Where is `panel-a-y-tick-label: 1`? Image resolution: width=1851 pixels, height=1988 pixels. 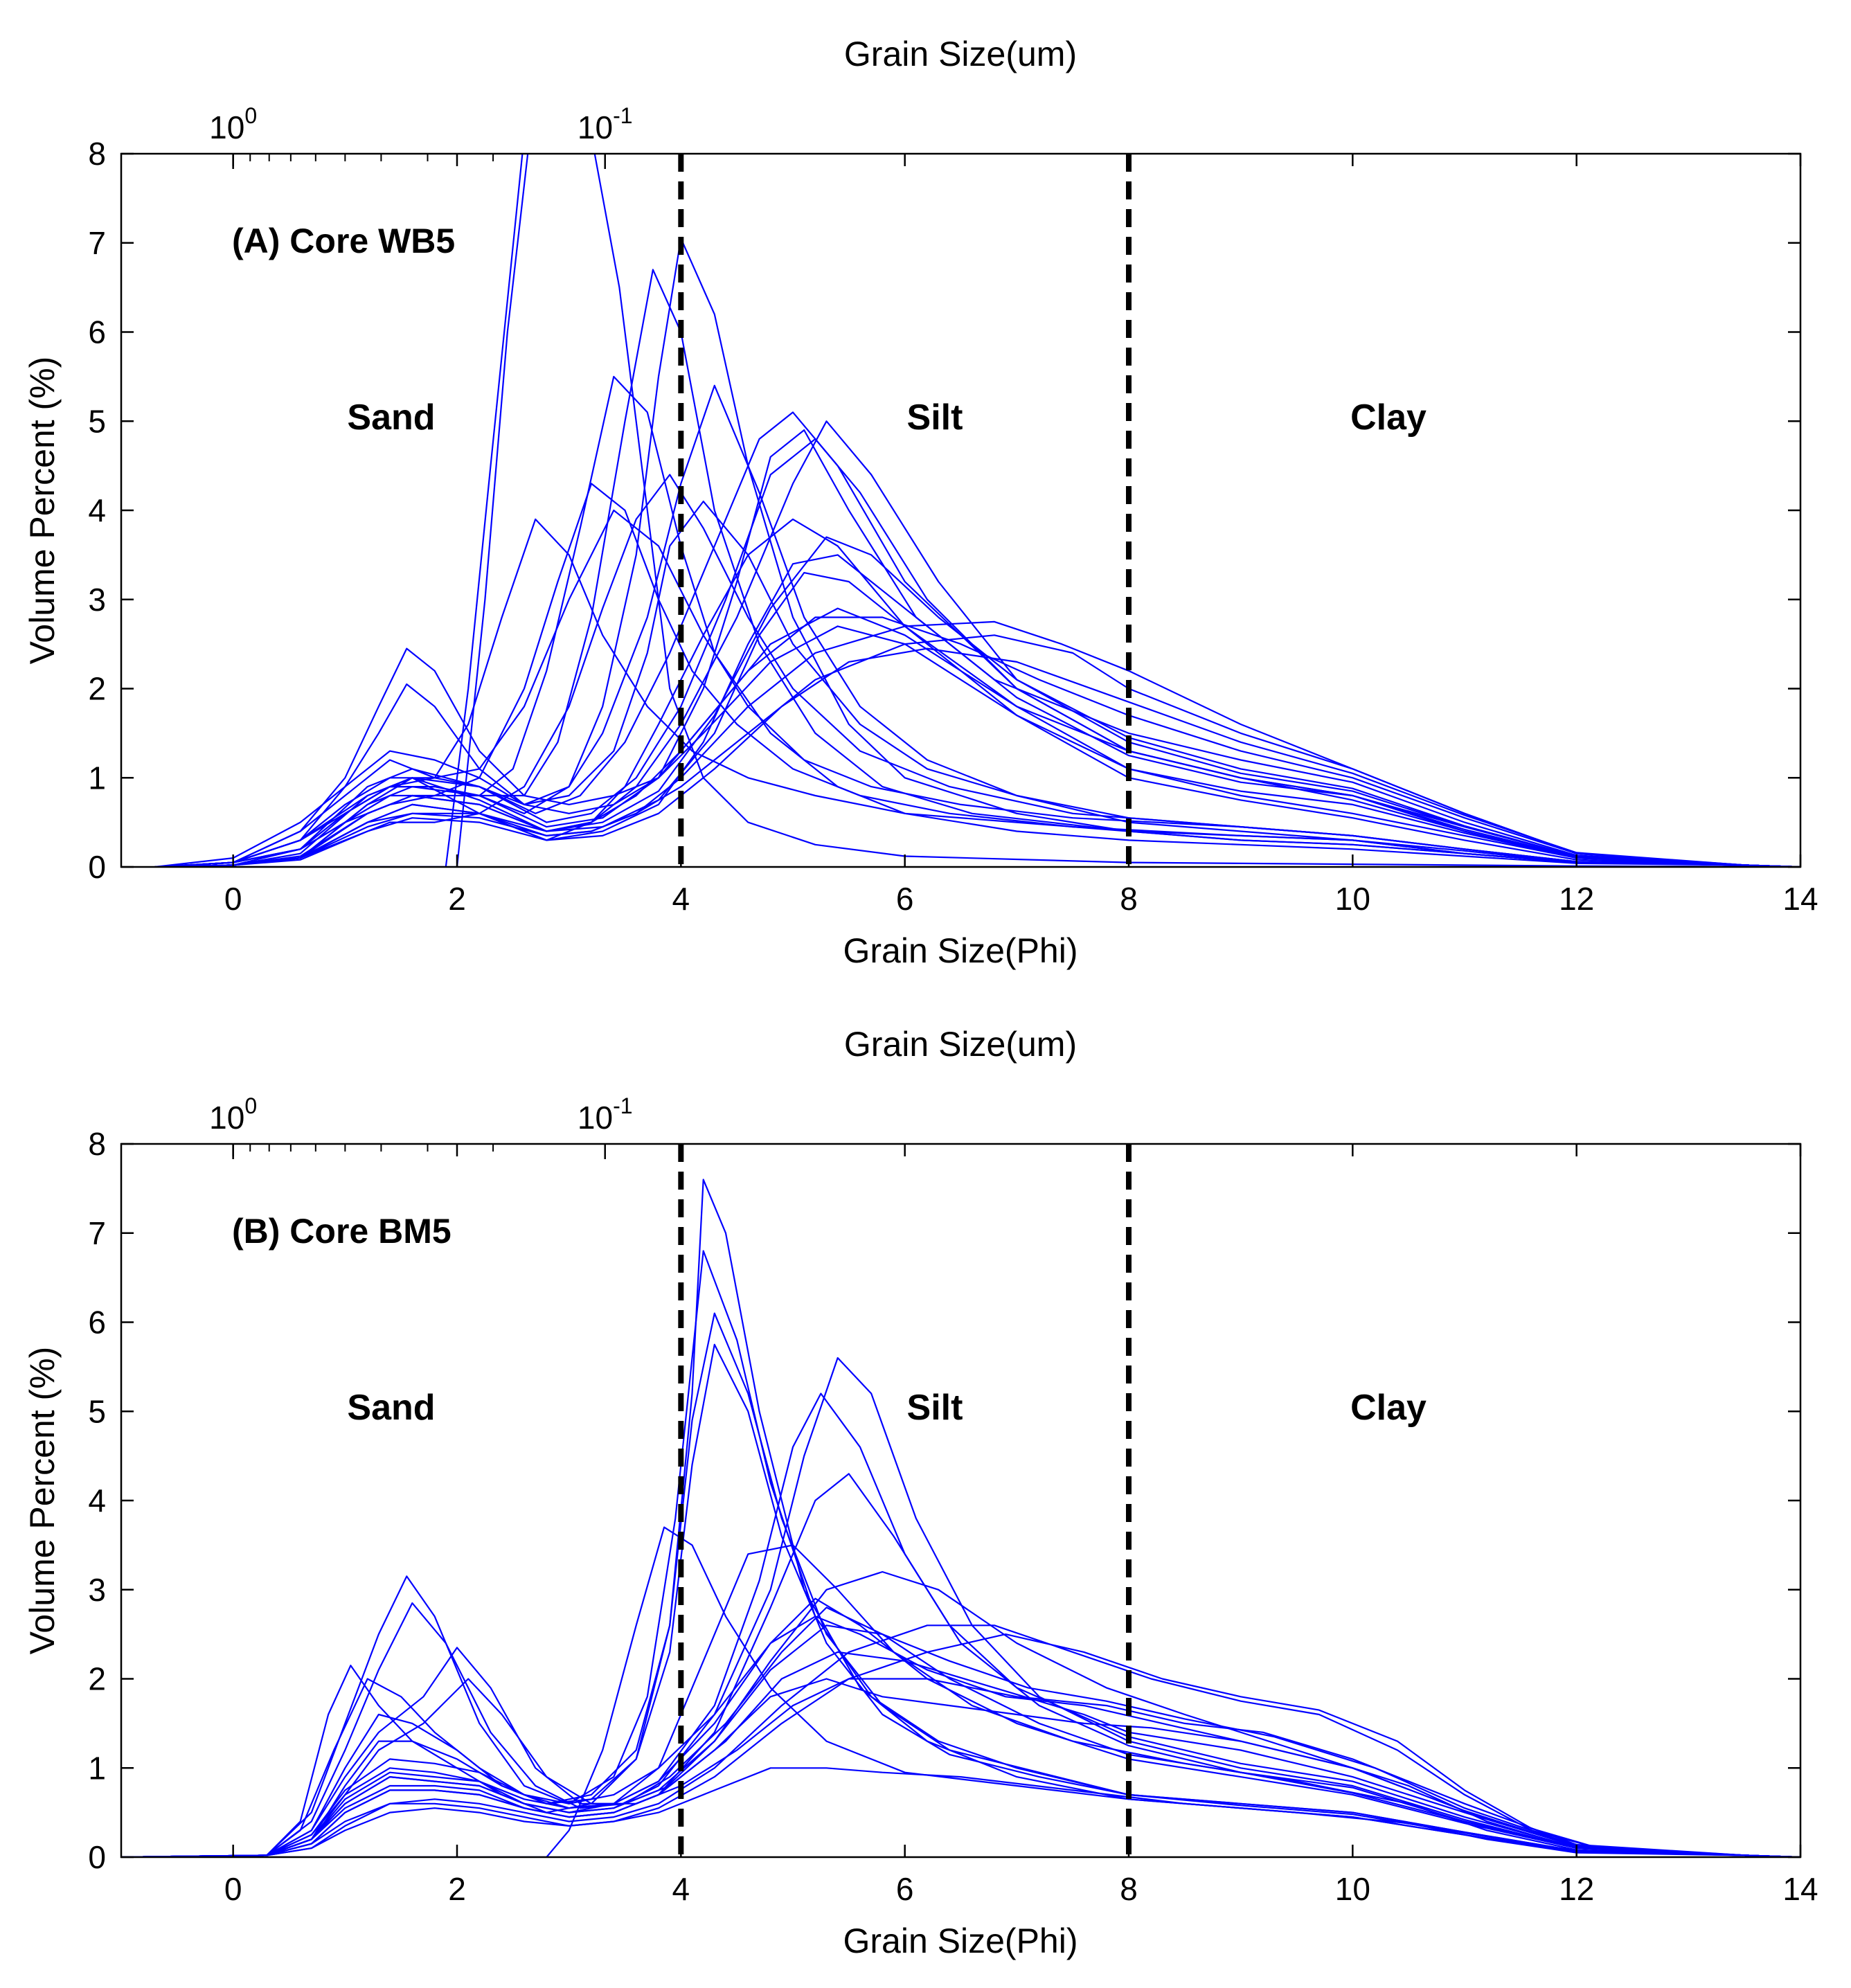
panel-a-y-tick-label: 1 is located at coordinates (97, 778).